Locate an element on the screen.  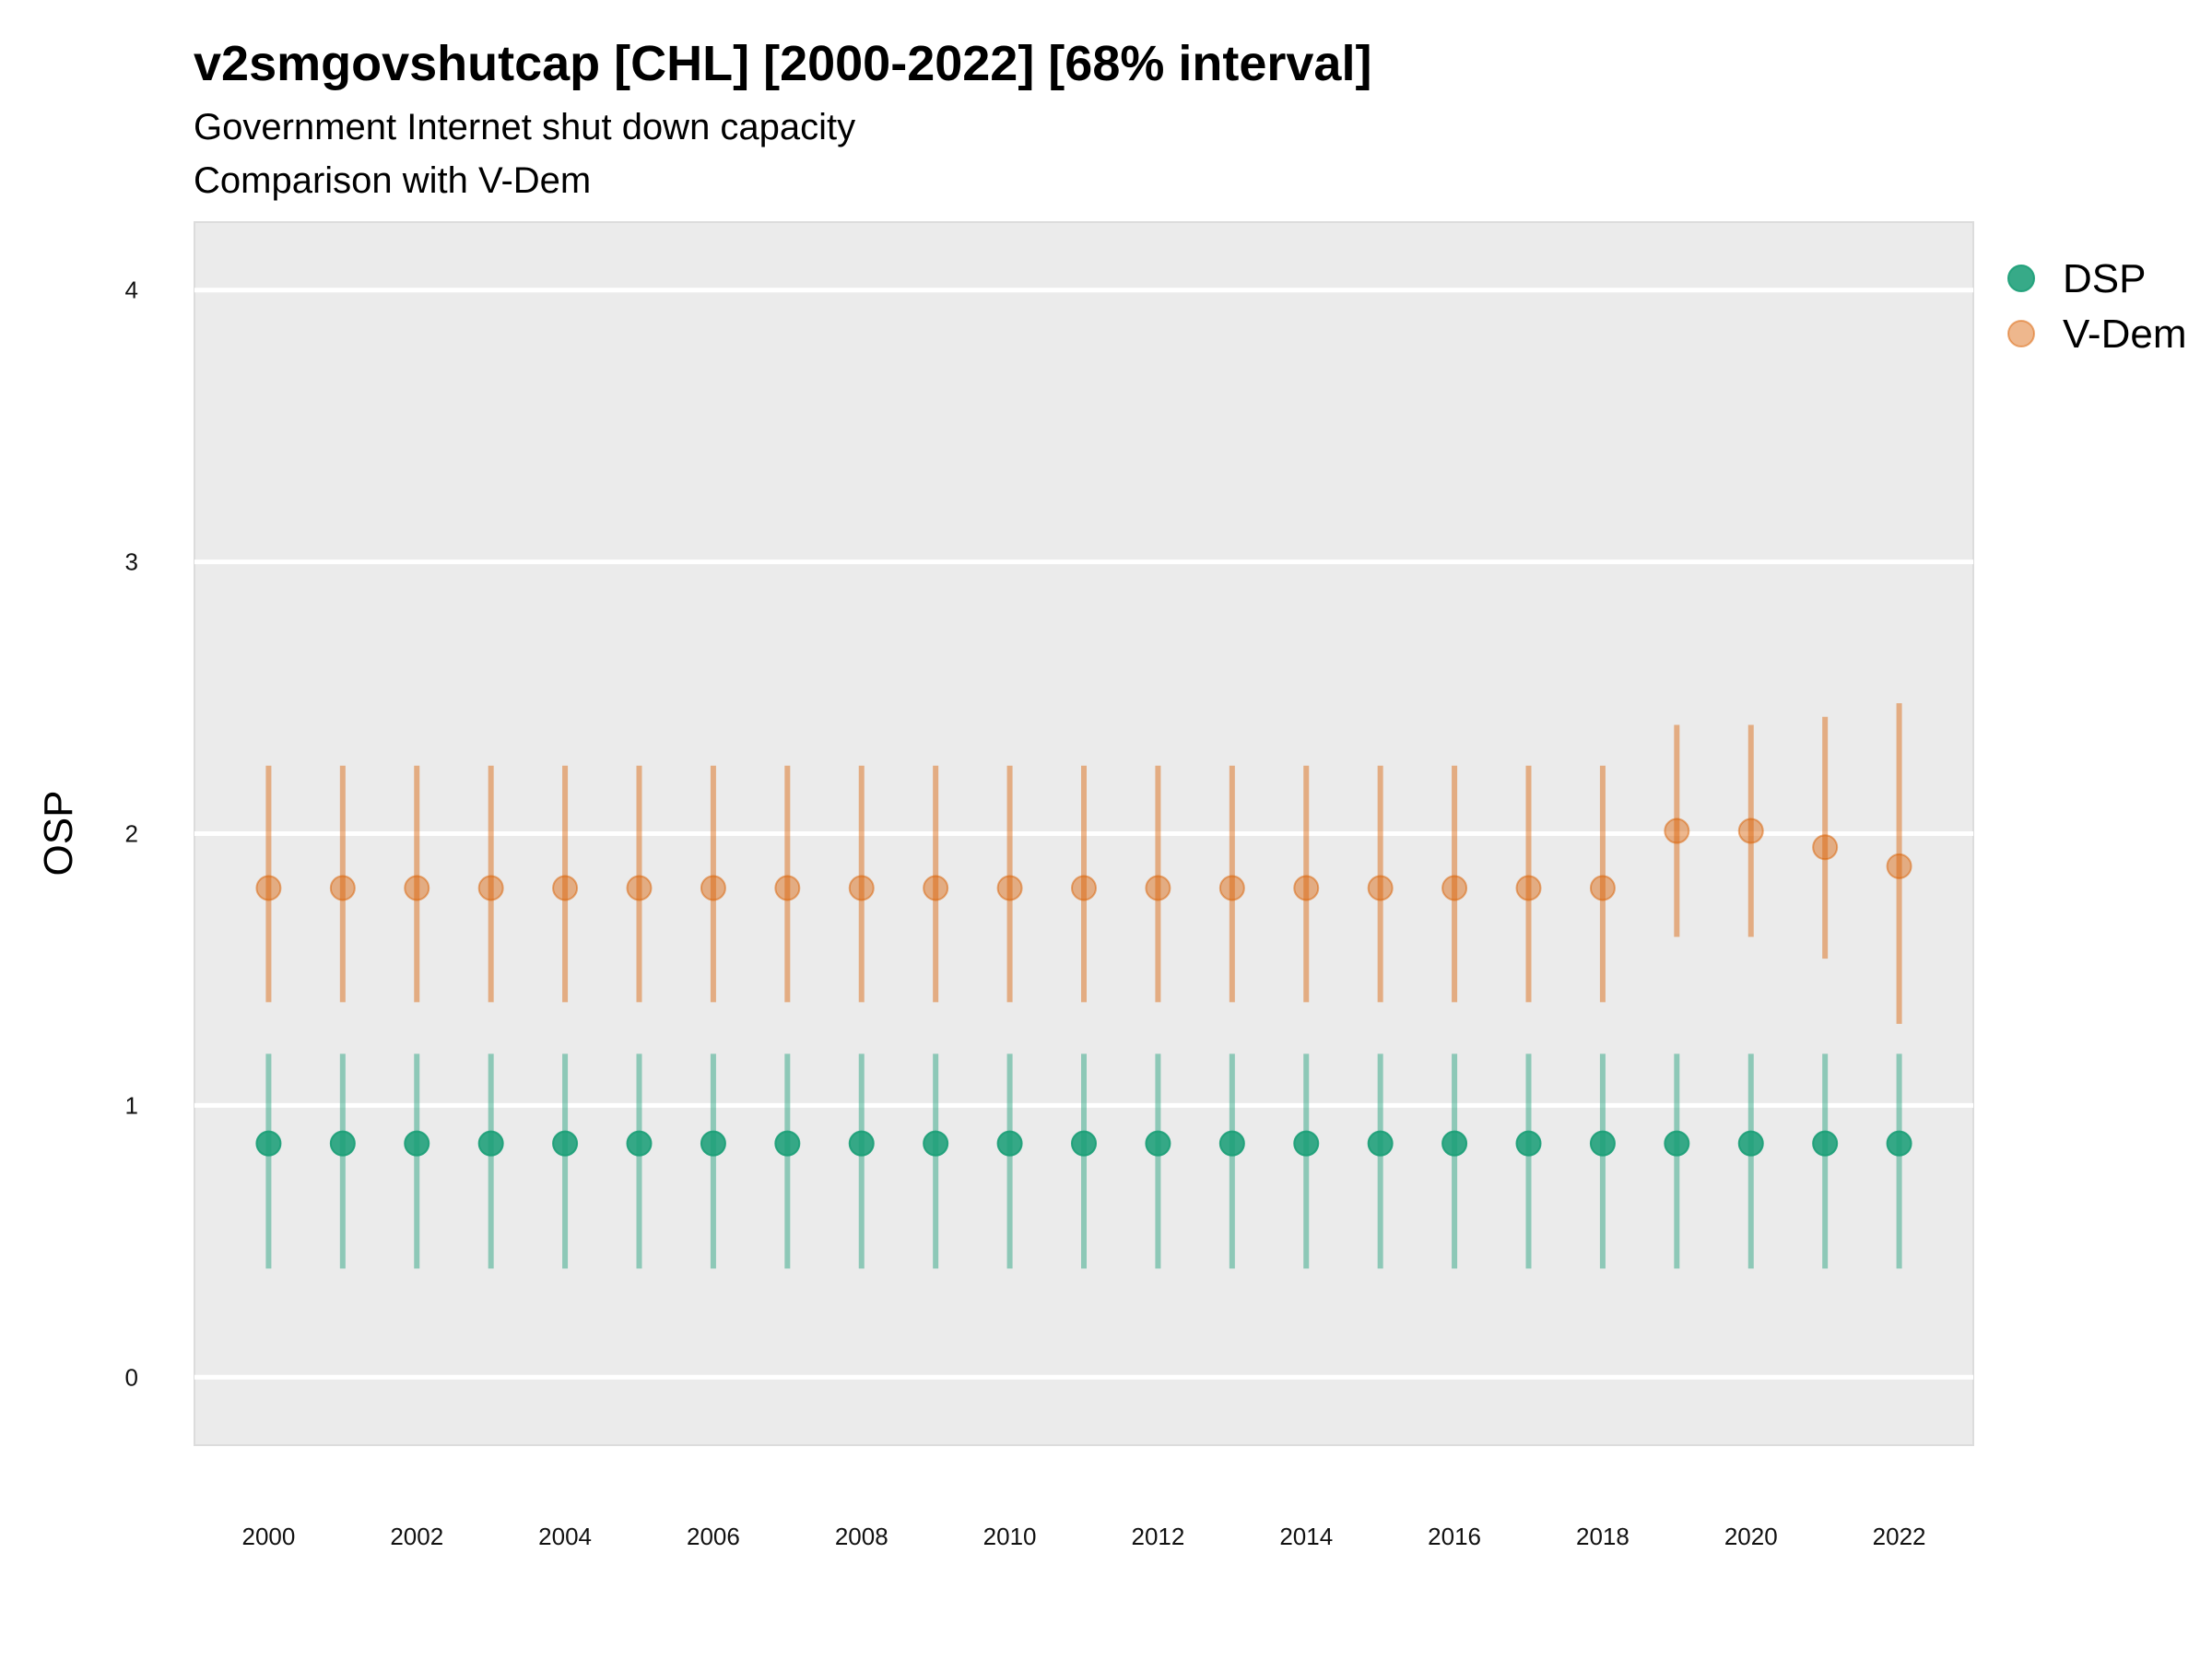
y-tick-labels: 0 1 2 3 4 is located at coordinates (131, 834).